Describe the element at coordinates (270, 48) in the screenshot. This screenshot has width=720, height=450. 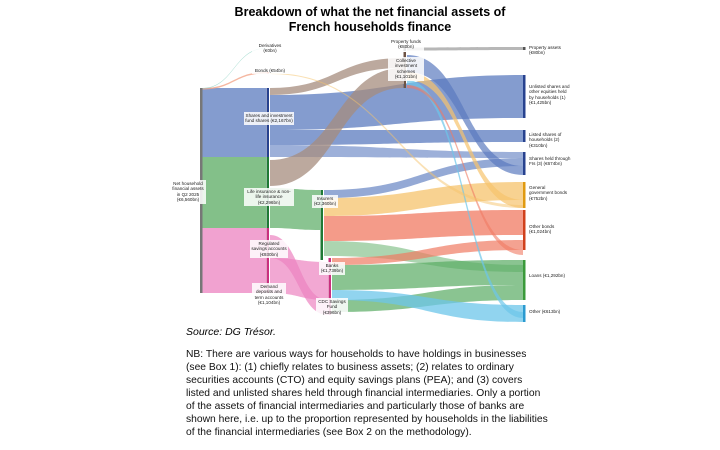
I see `node-label: Derivatives (€0bn)` at that location.